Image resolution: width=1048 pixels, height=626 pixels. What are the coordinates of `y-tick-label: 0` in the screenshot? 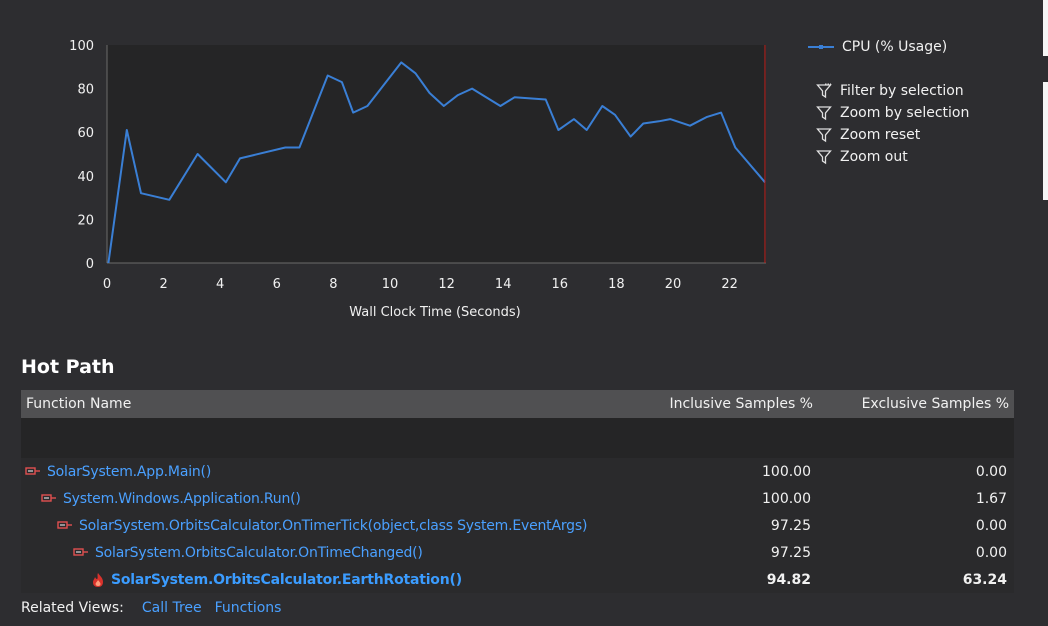 It's located at (90, 264).